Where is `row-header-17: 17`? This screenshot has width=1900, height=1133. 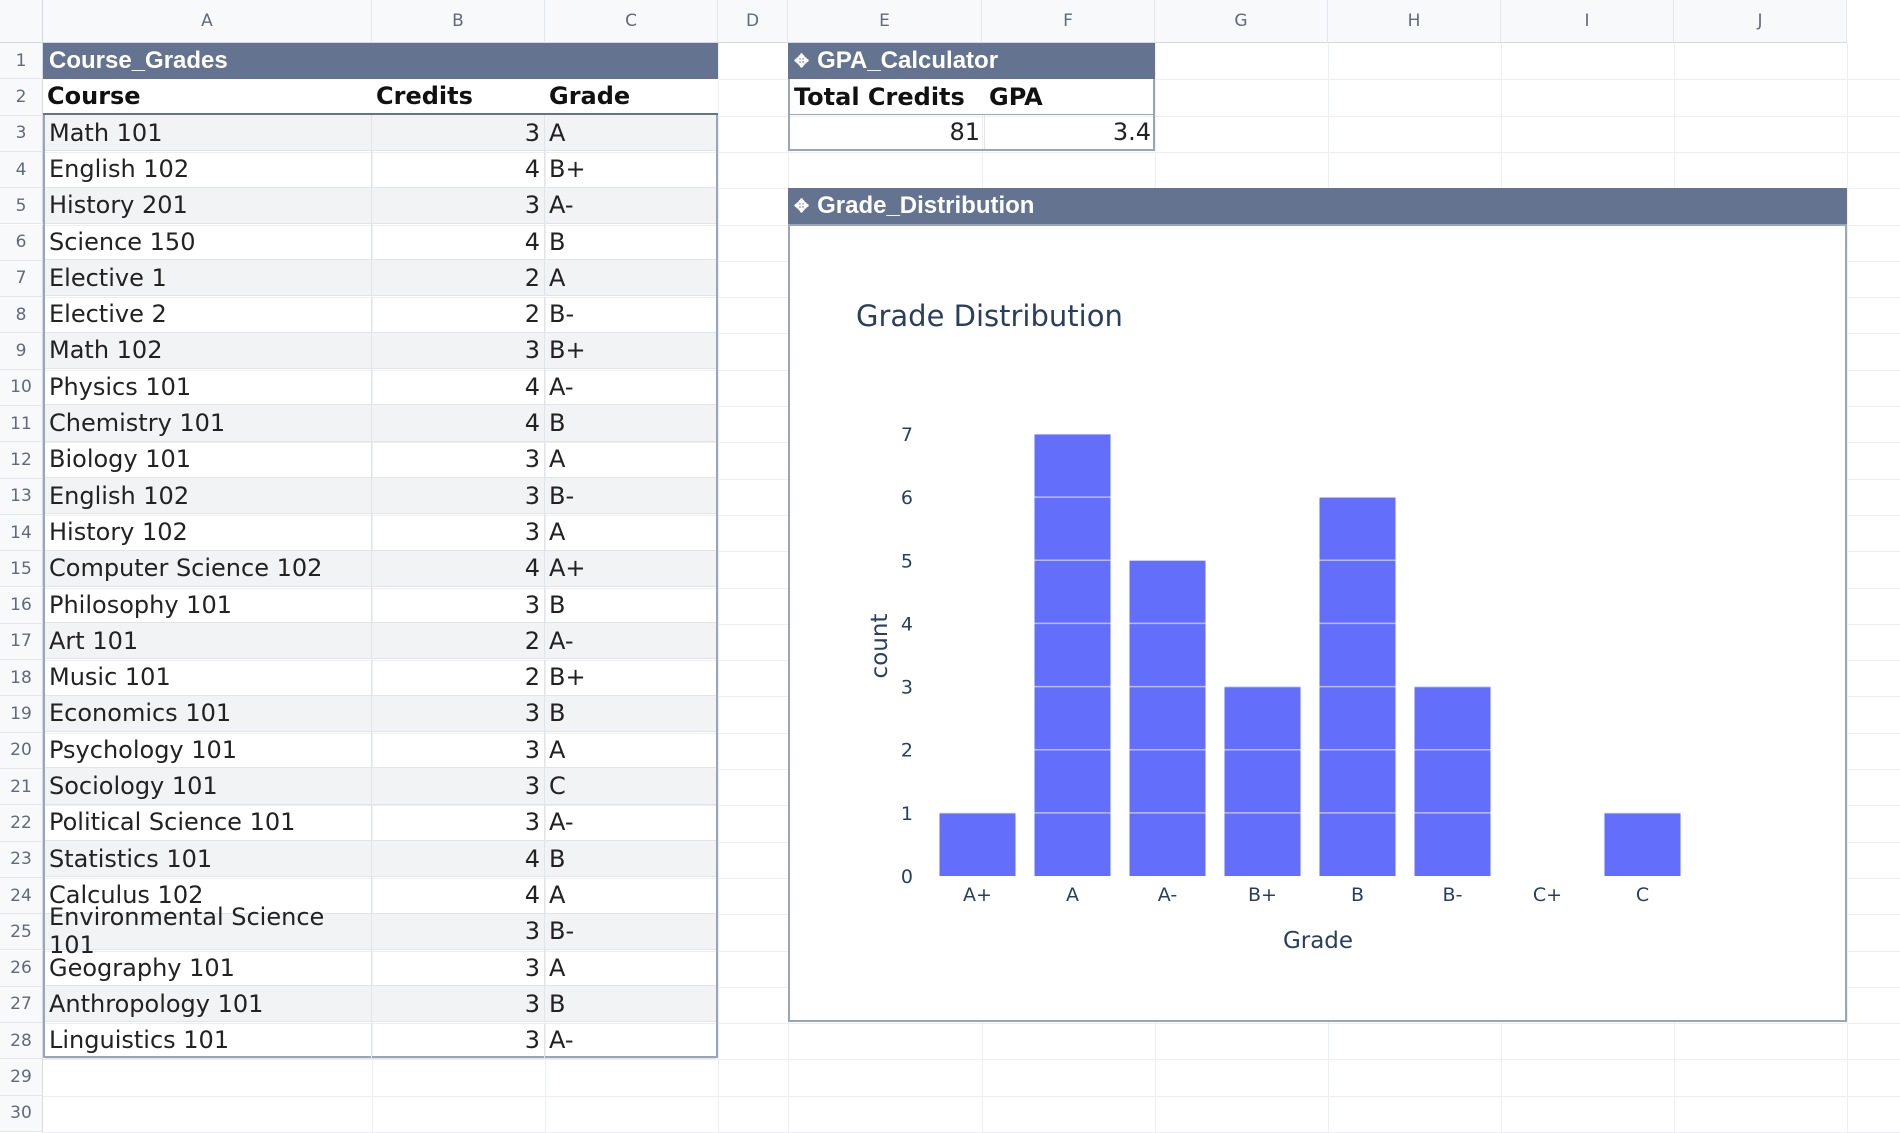
row-header-17: 17 is located at coordinates (21, 642).